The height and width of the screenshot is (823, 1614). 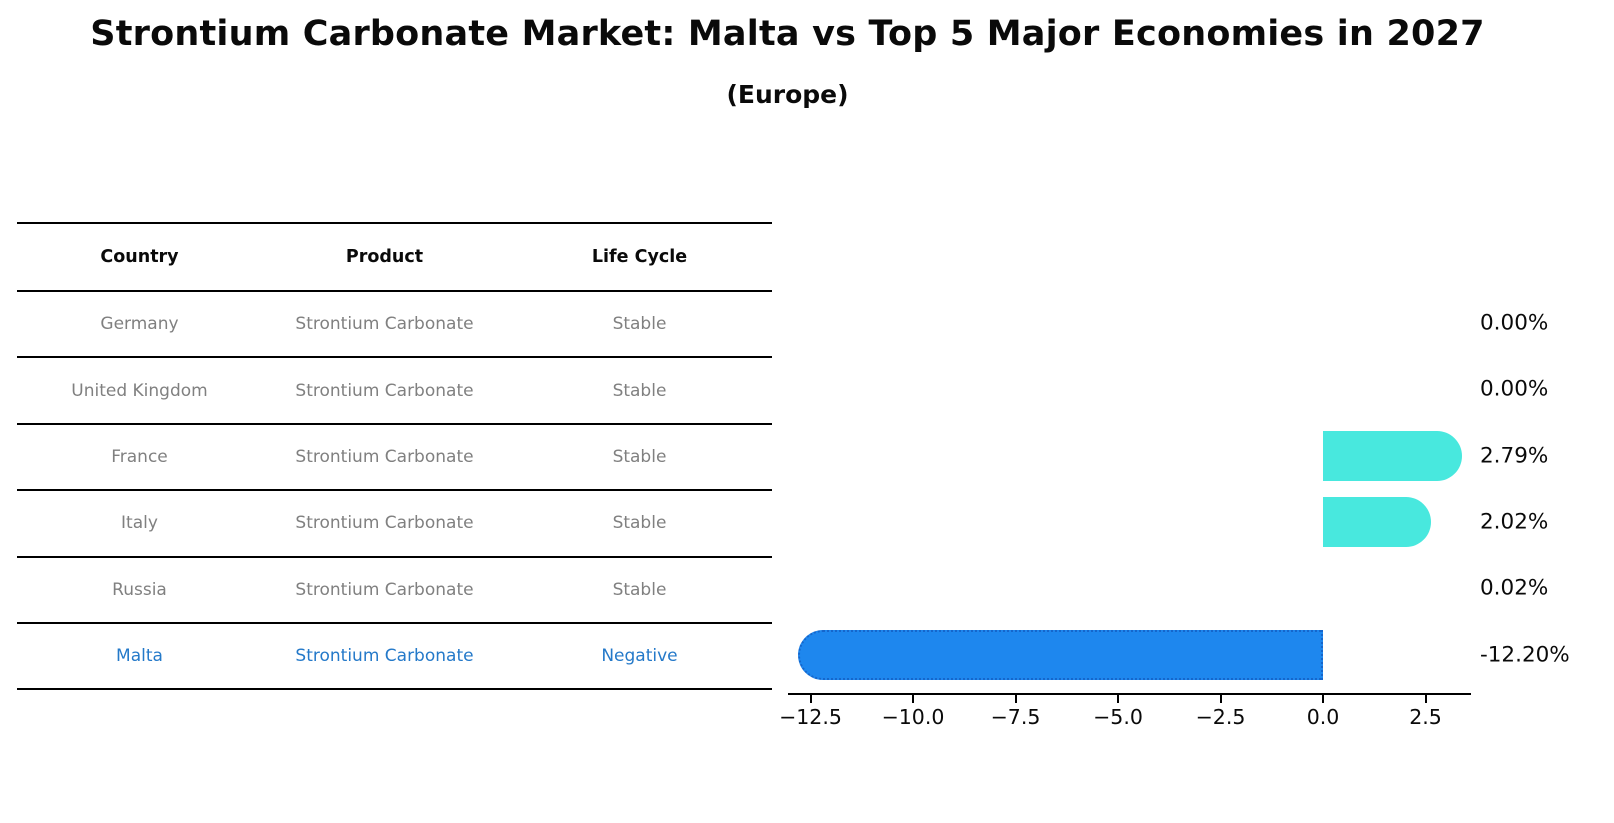 What do you see at coordinates (1425, 717) in the screenshot?
I see `x-tick-label: 2.5` at bounding box center [1425, 717].